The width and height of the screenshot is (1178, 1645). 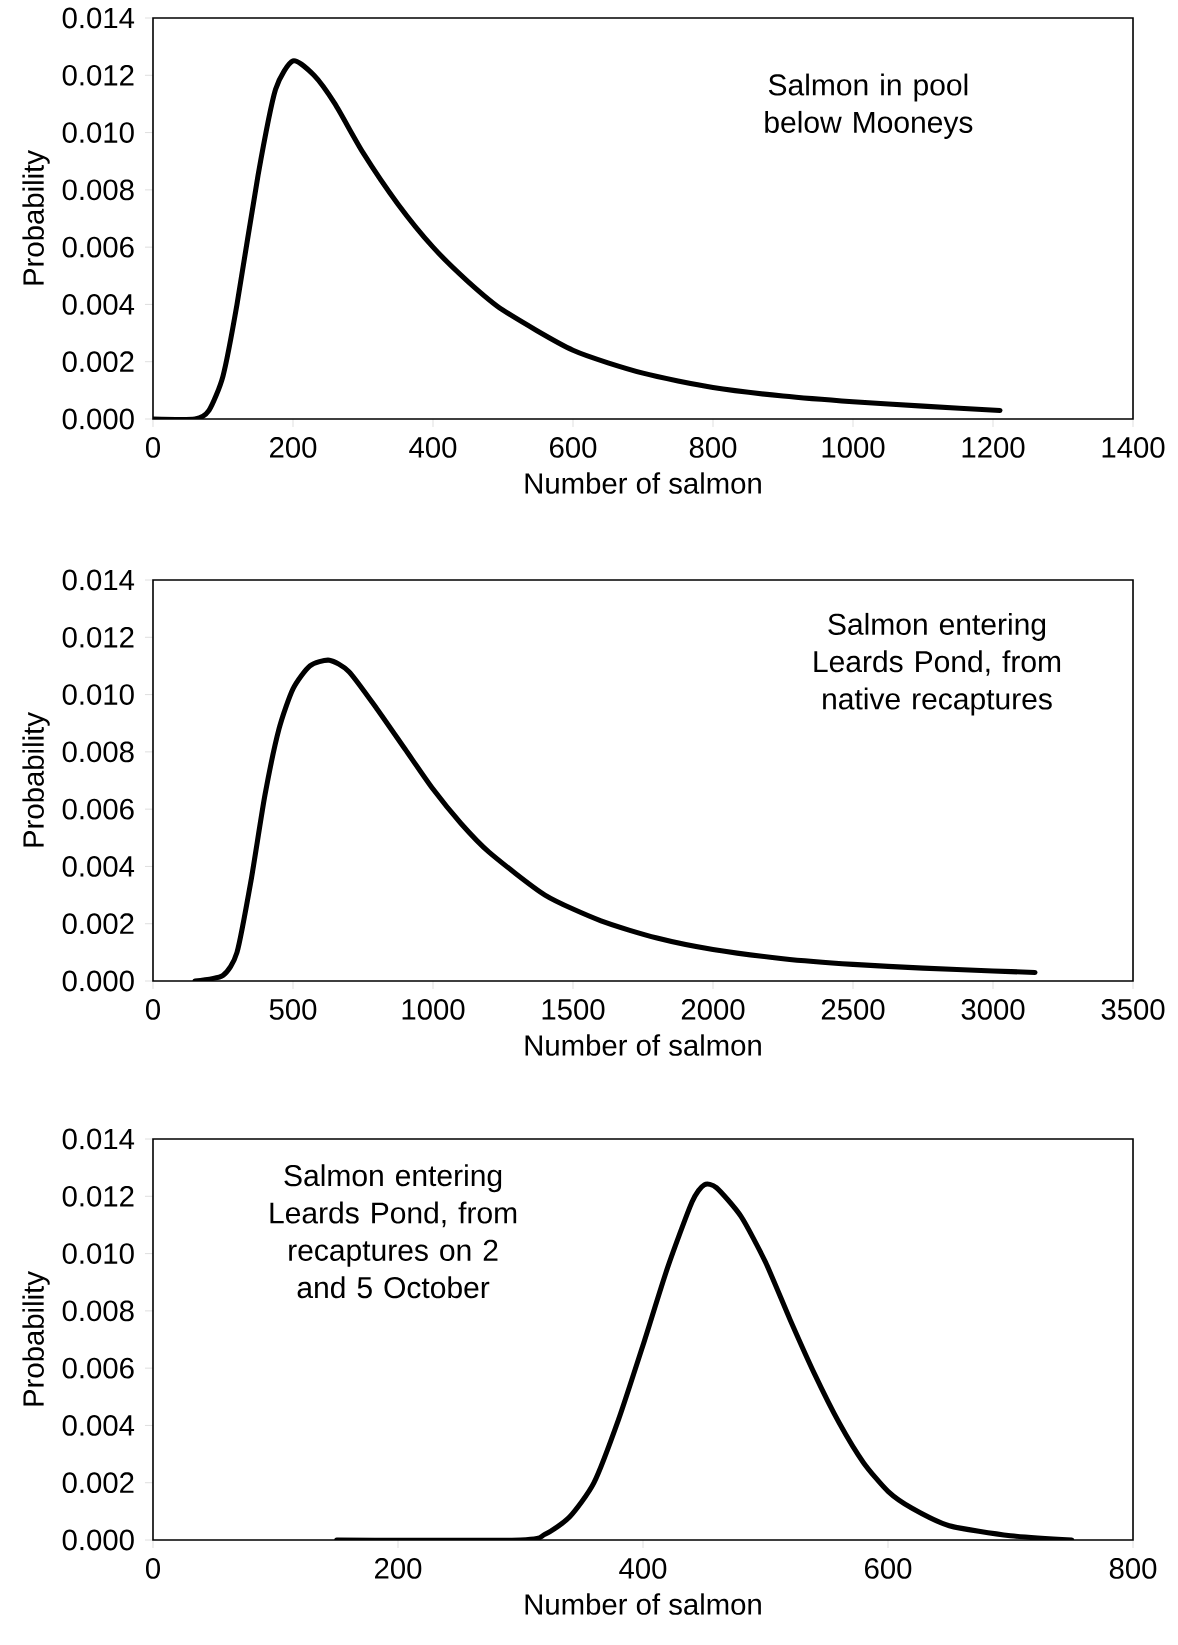 I want to click on x-tick-label: 1200, so click(x=993, y=447).